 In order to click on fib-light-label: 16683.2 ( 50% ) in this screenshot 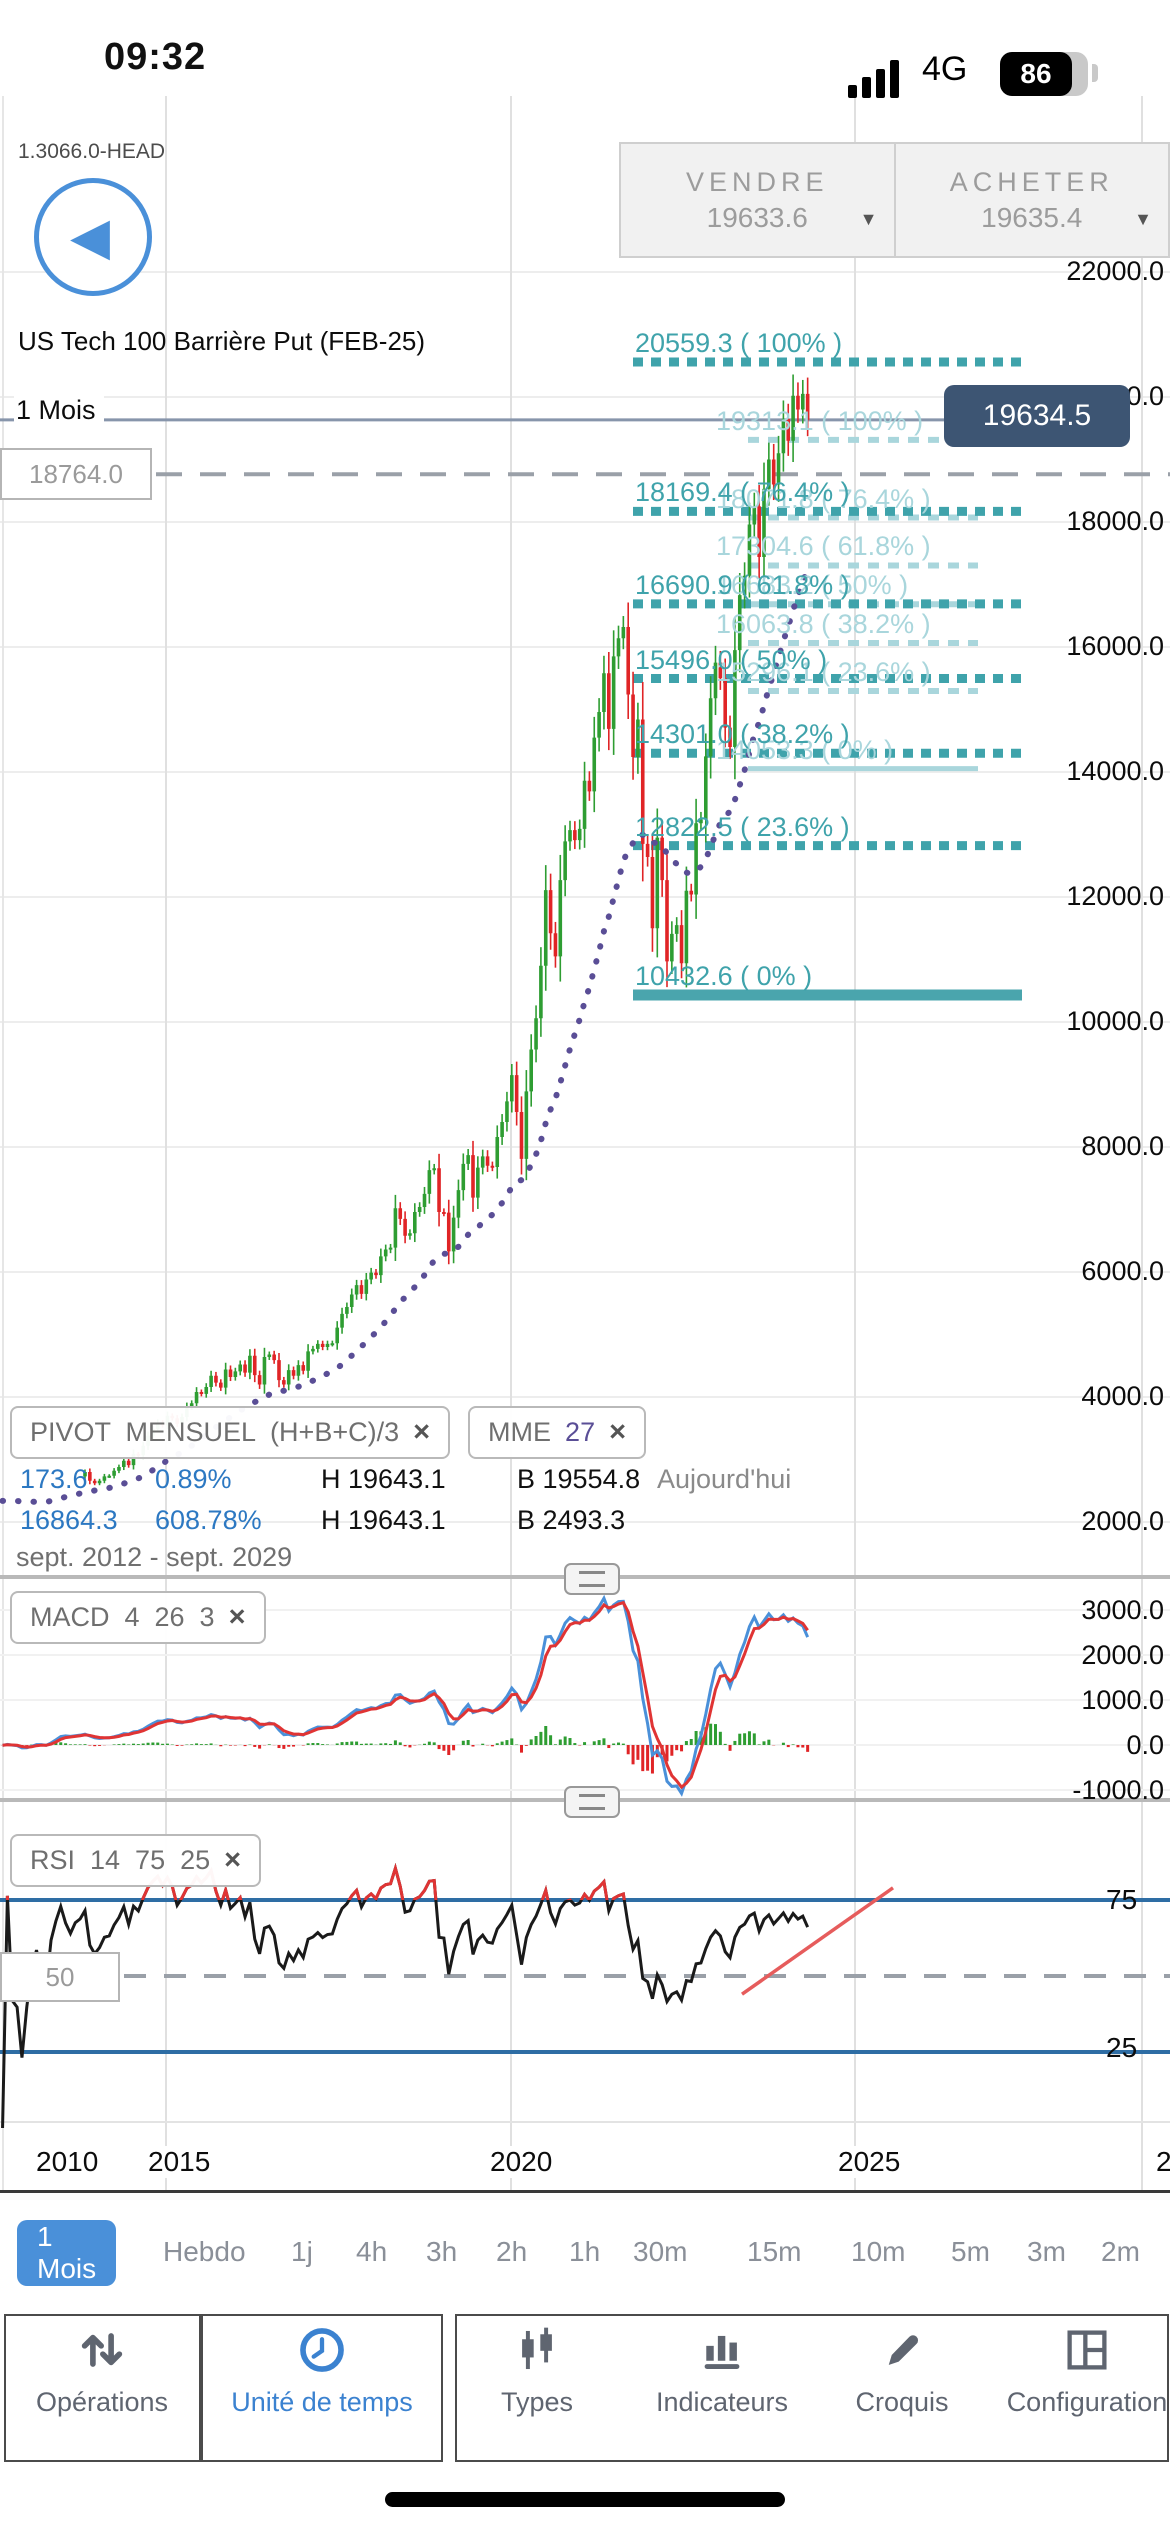, I will do `click(812, 585)`.